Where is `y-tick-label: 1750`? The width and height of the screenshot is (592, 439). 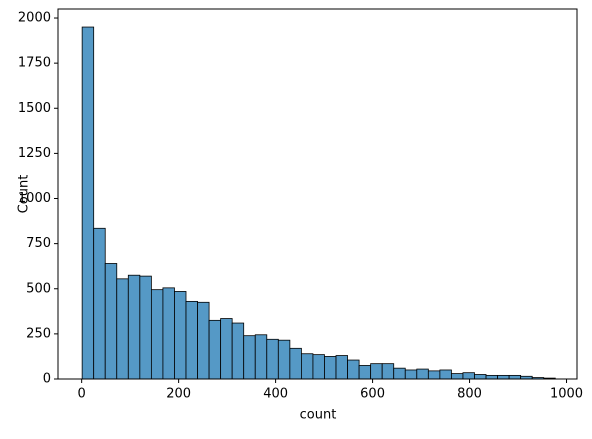
y-tick-label: 1750 is located at coordinates (34, 63).